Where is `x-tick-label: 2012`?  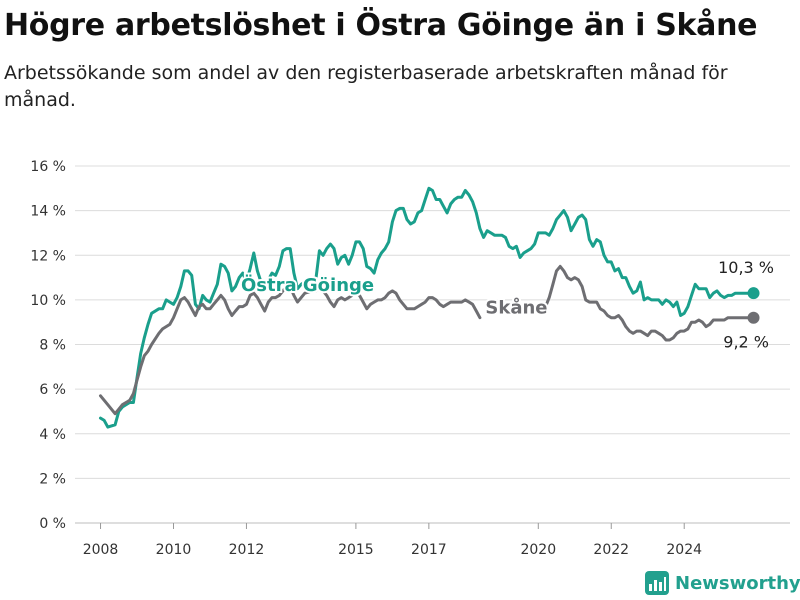 x-tick-label: 2012 is located at coordinates (247, 550).